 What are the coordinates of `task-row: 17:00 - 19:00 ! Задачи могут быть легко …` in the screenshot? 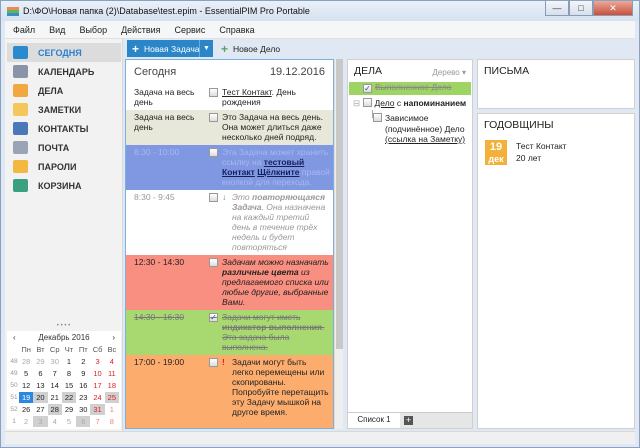 It's located at (229, 391).